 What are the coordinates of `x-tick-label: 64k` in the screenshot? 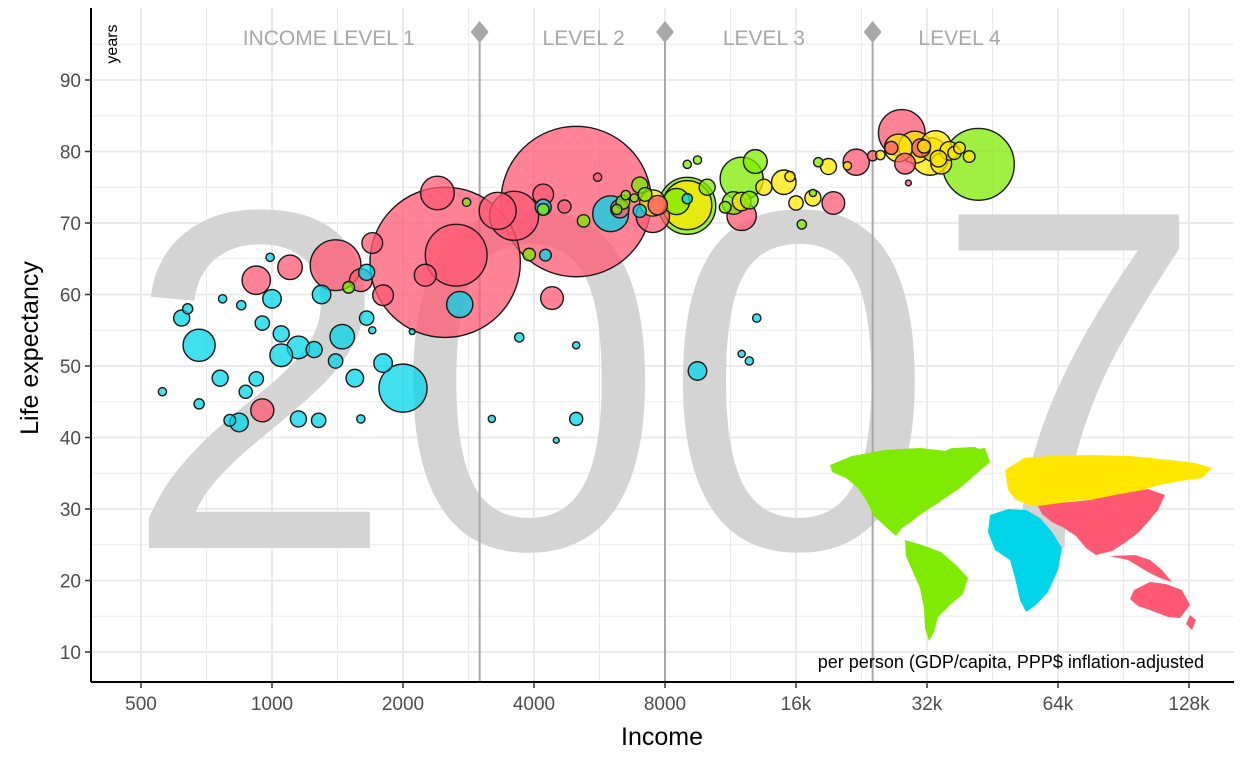 It's located at (1058, 704).